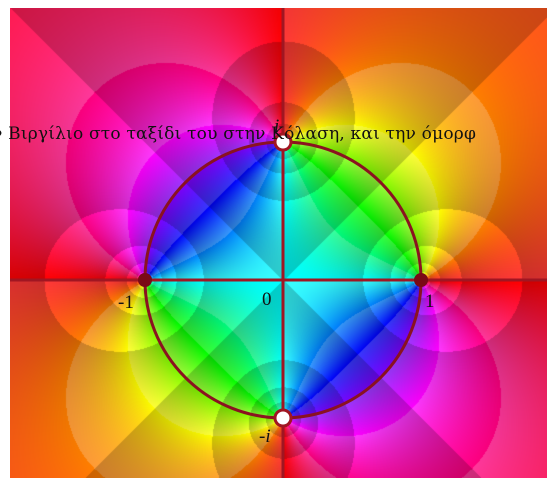 Image resolution: width=547 pixels, height=478 pixels. Describe the element at coordinates (421, 280) in the screenshot. I see `zero-point-one` at that location.